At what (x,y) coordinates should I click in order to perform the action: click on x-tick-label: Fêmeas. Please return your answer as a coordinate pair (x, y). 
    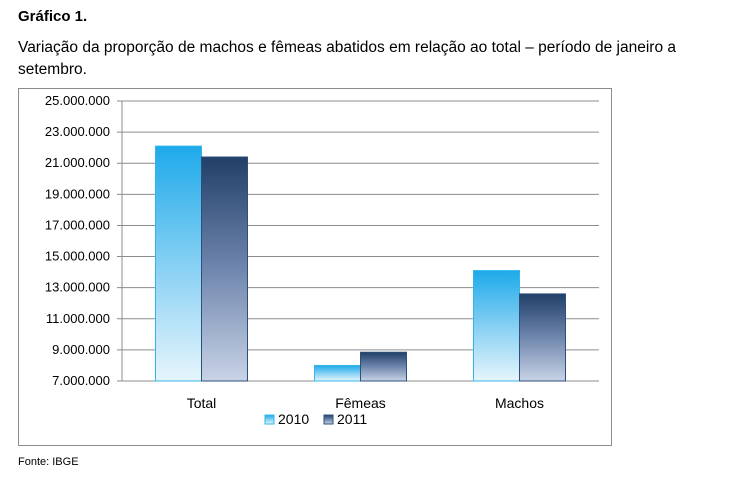
    Looking at the image, I should click on (360, 403).